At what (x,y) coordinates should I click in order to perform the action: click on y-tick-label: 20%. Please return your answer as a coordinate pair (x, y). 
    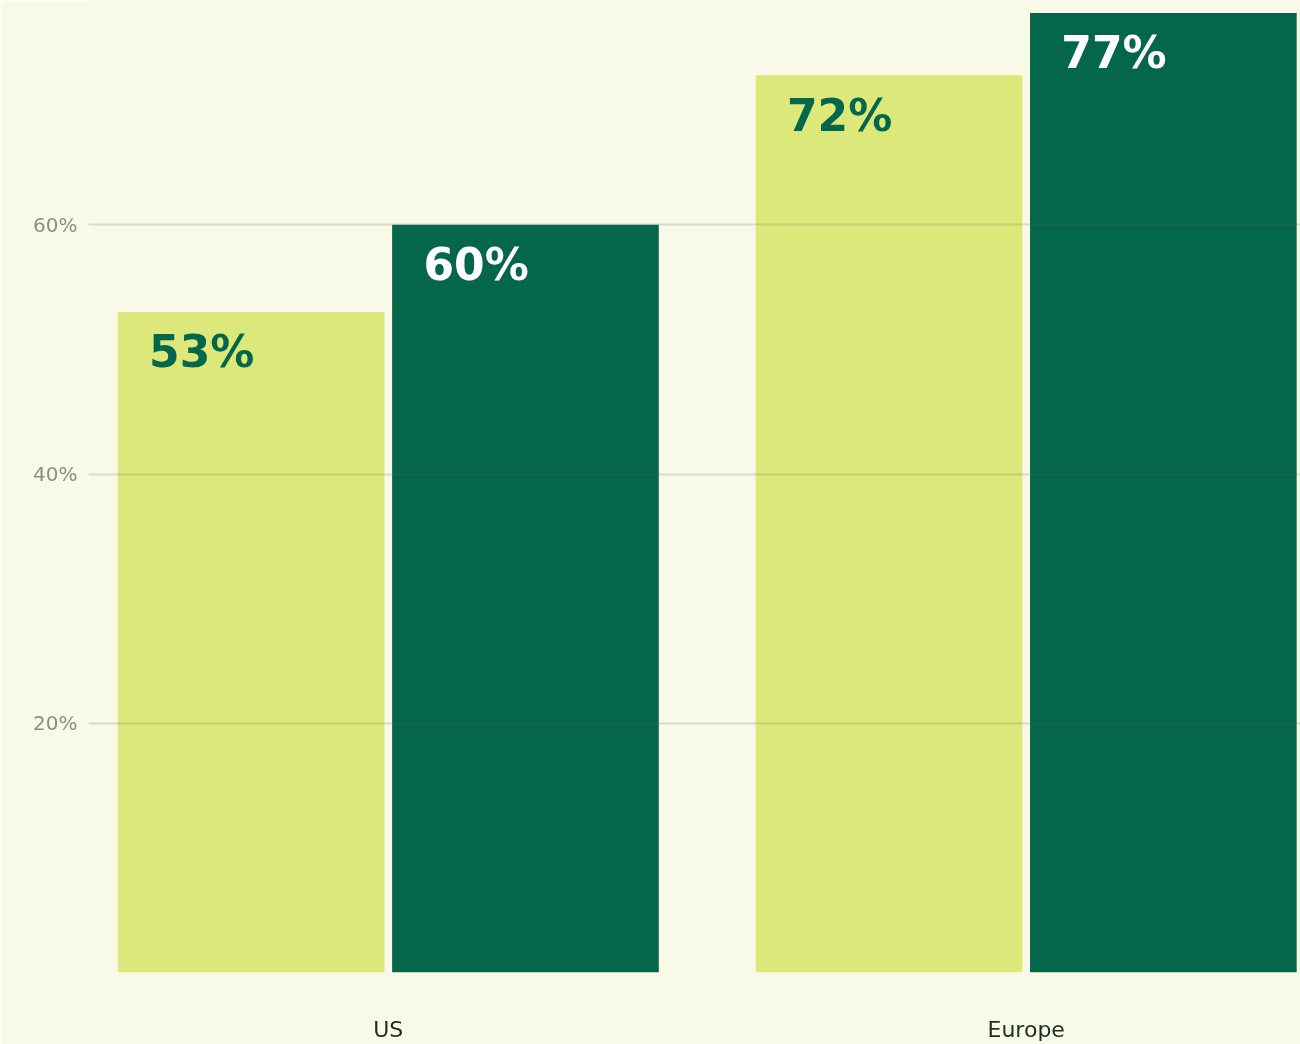
    Looking at the image, I should click on (55, 723).